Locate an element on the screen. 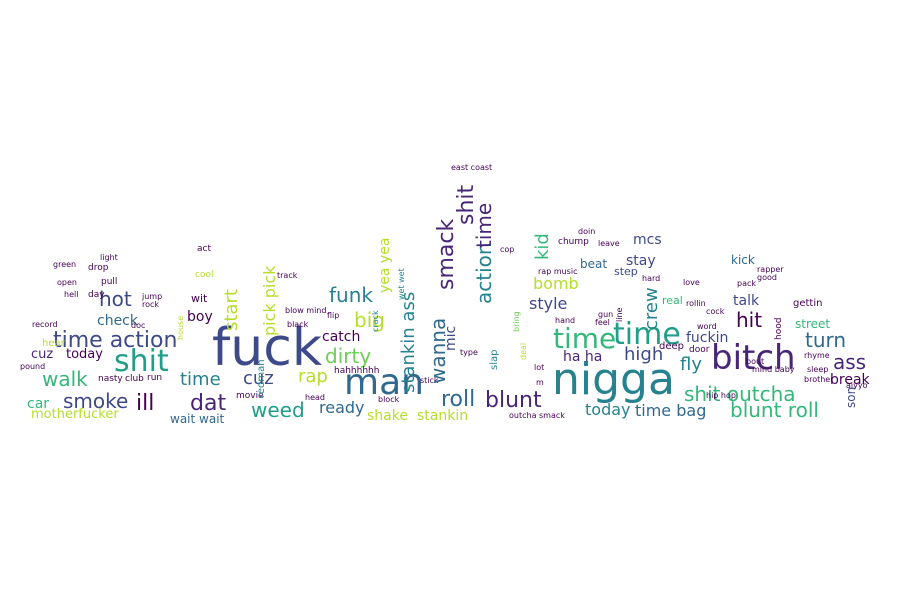 The image size is (900, 600). cloud-word: stay is located at coordinates (641, 261).